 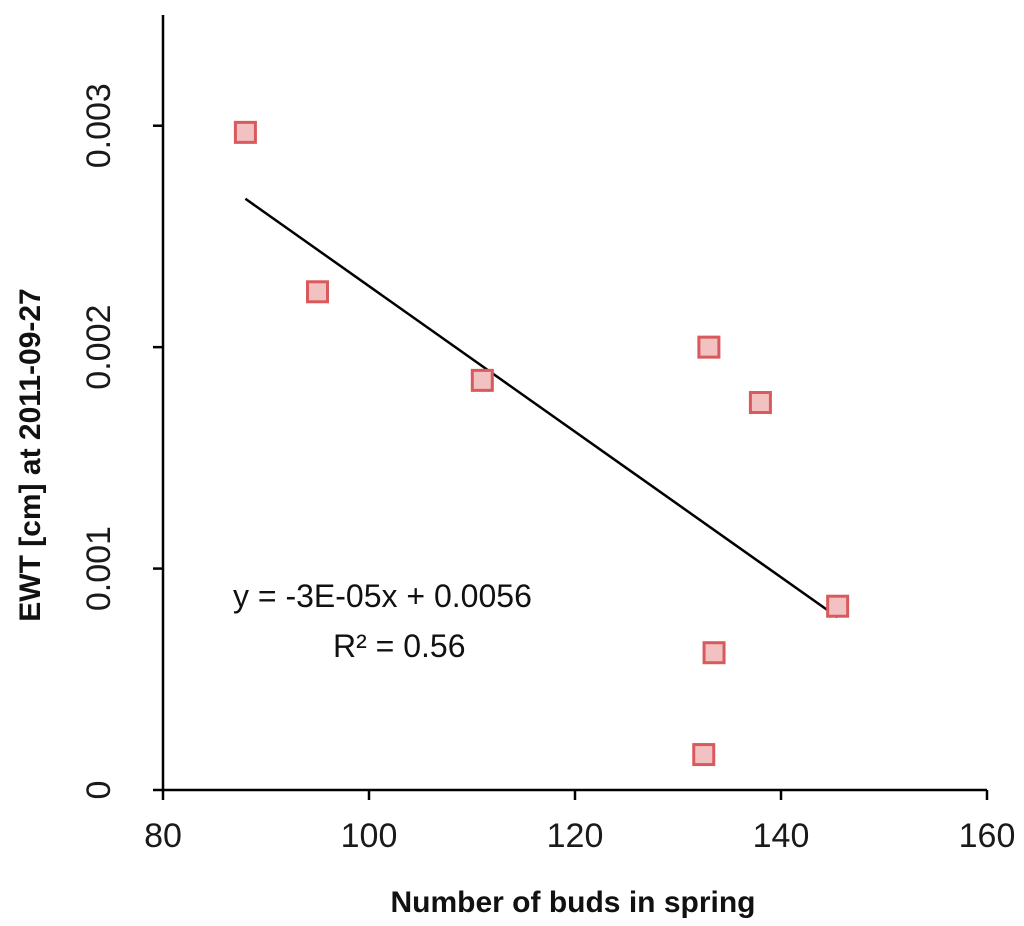 What do you see at coordinates (382, 596) in the screenshot?
I see `trendline-equation: y = -3E-05x + 0.0056` at bounding box center [382, 596].